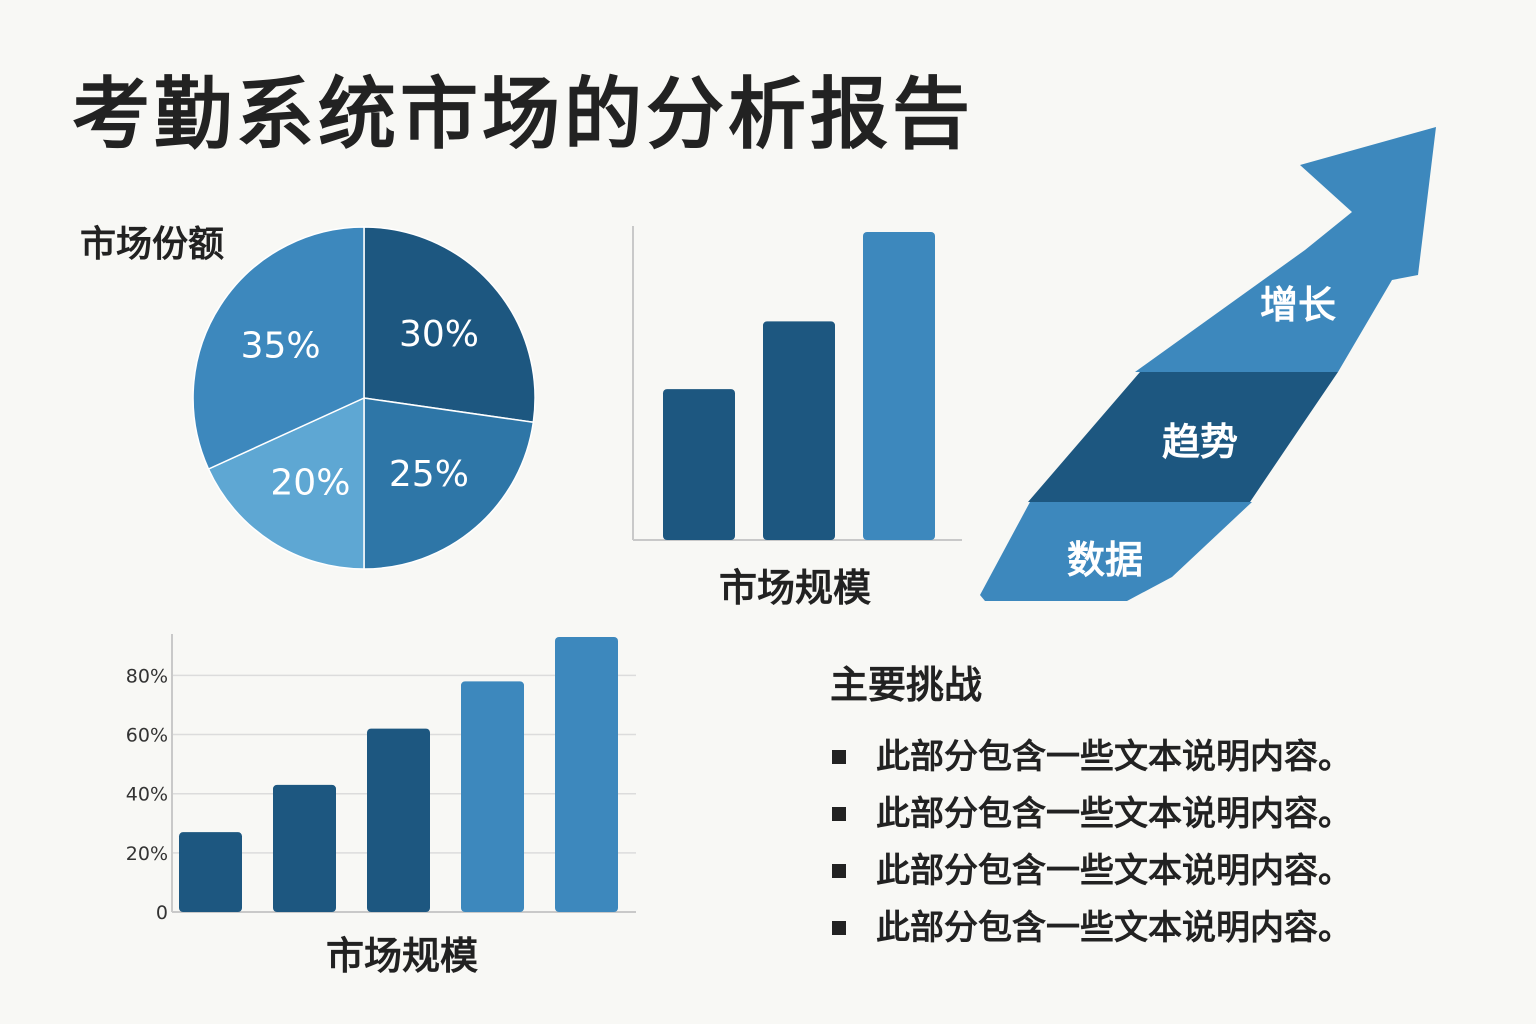 This screenshot has height=1024, width=1536. Describe the element at coordinates (795, 588) in the screenshot. I see `bar-chart-1-xlabel: 市场规模` at that location.